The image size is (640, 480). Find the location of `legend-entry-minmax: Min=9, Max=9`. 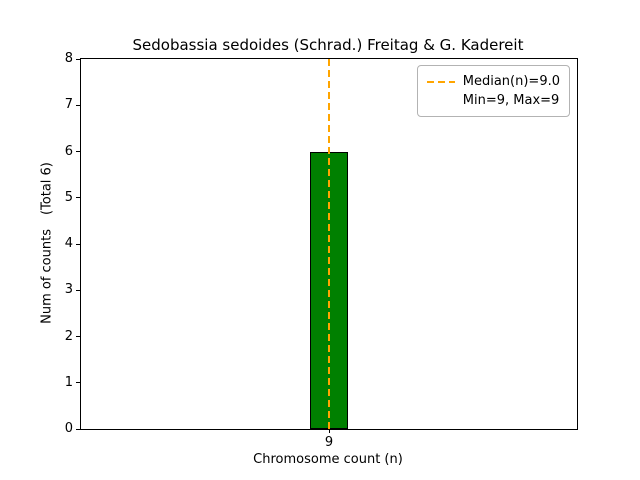

legend-entry-minmax: Min=9, Max=9 is located at coordinates (493, 100).